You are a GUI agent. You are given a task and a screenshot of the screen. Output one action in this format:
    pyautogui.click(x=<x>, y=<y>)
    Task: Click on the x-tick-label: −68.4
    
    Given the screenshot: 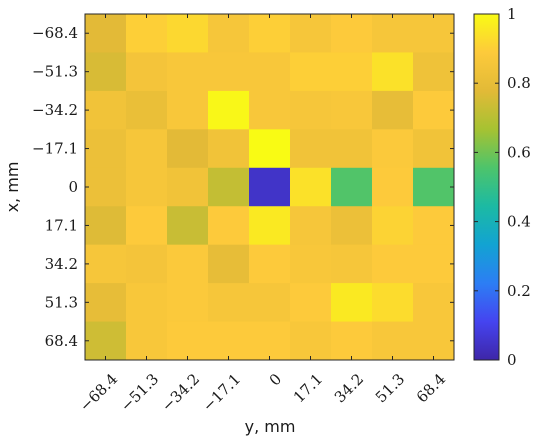 What is the action you would take?
    pyautogui.click(x=98, y=392)
    